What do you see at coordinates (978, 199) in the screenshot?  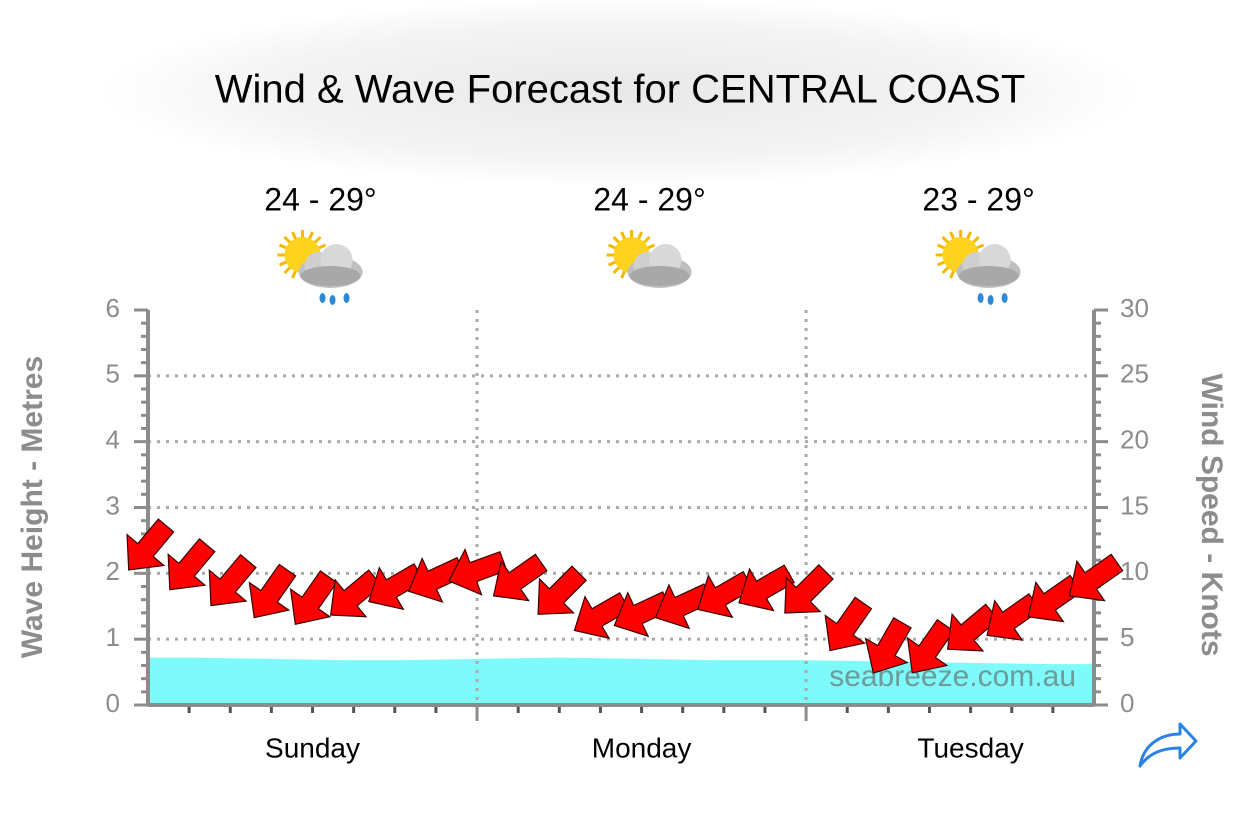 I see `temperature: 23 - 29°` at bounding box center [978, 199].